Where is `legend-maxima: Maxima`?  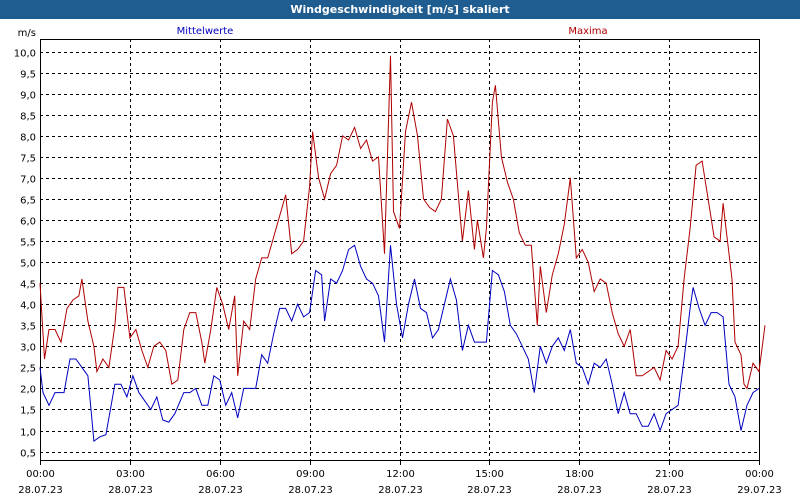 legend-maxima: Maxima is located at coordinates (587, 31).